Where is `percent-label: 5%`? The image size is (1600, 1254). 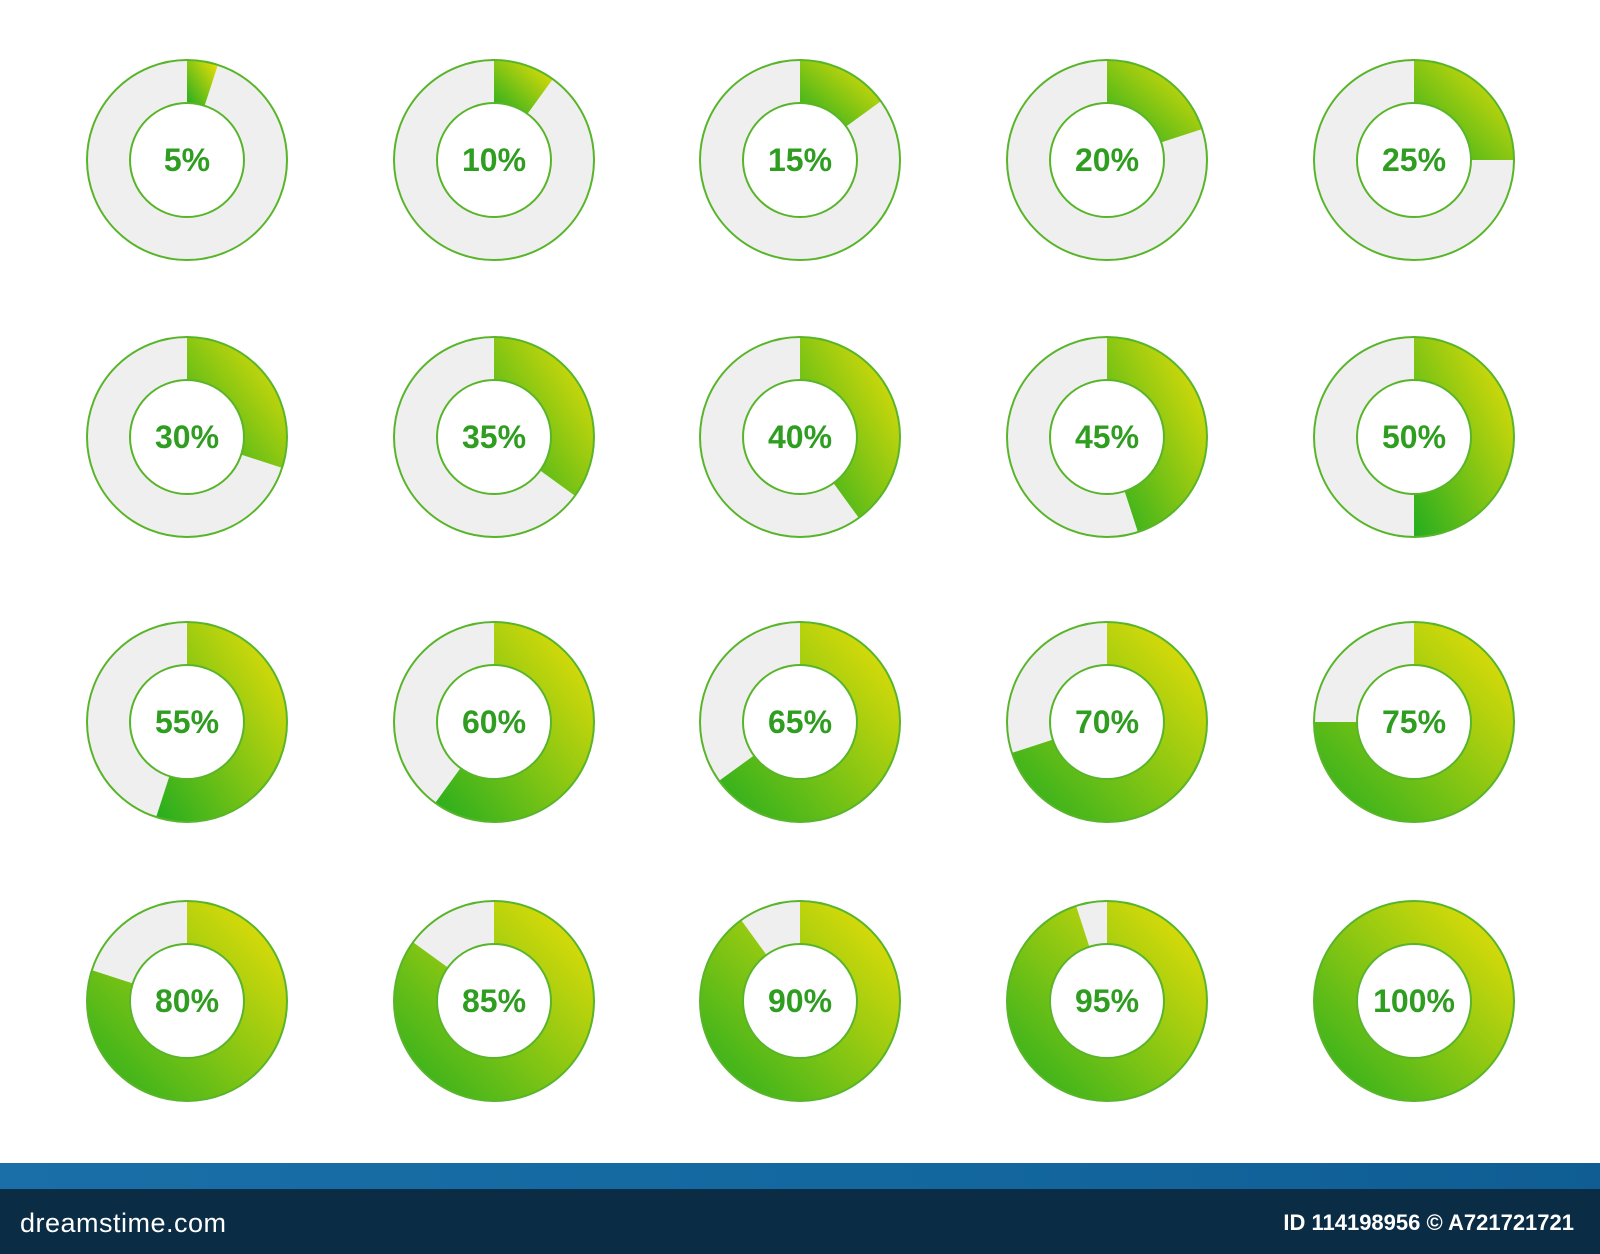
percent-label: 5% is located at coordinates (187, 160).